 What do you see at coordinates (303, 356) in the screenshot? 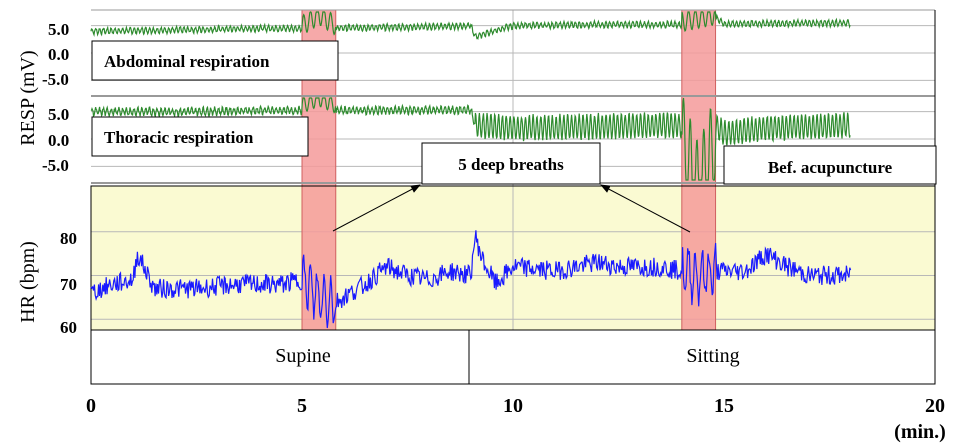
I see `posture-supine: Supine` at bounding box center [303, 356].